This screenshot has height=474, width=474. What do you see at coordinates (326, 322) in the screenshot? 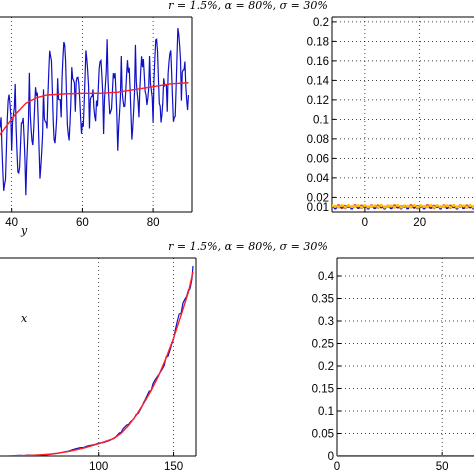
I see `y-tick-label: 0.3` at bounding box center [326, 322].